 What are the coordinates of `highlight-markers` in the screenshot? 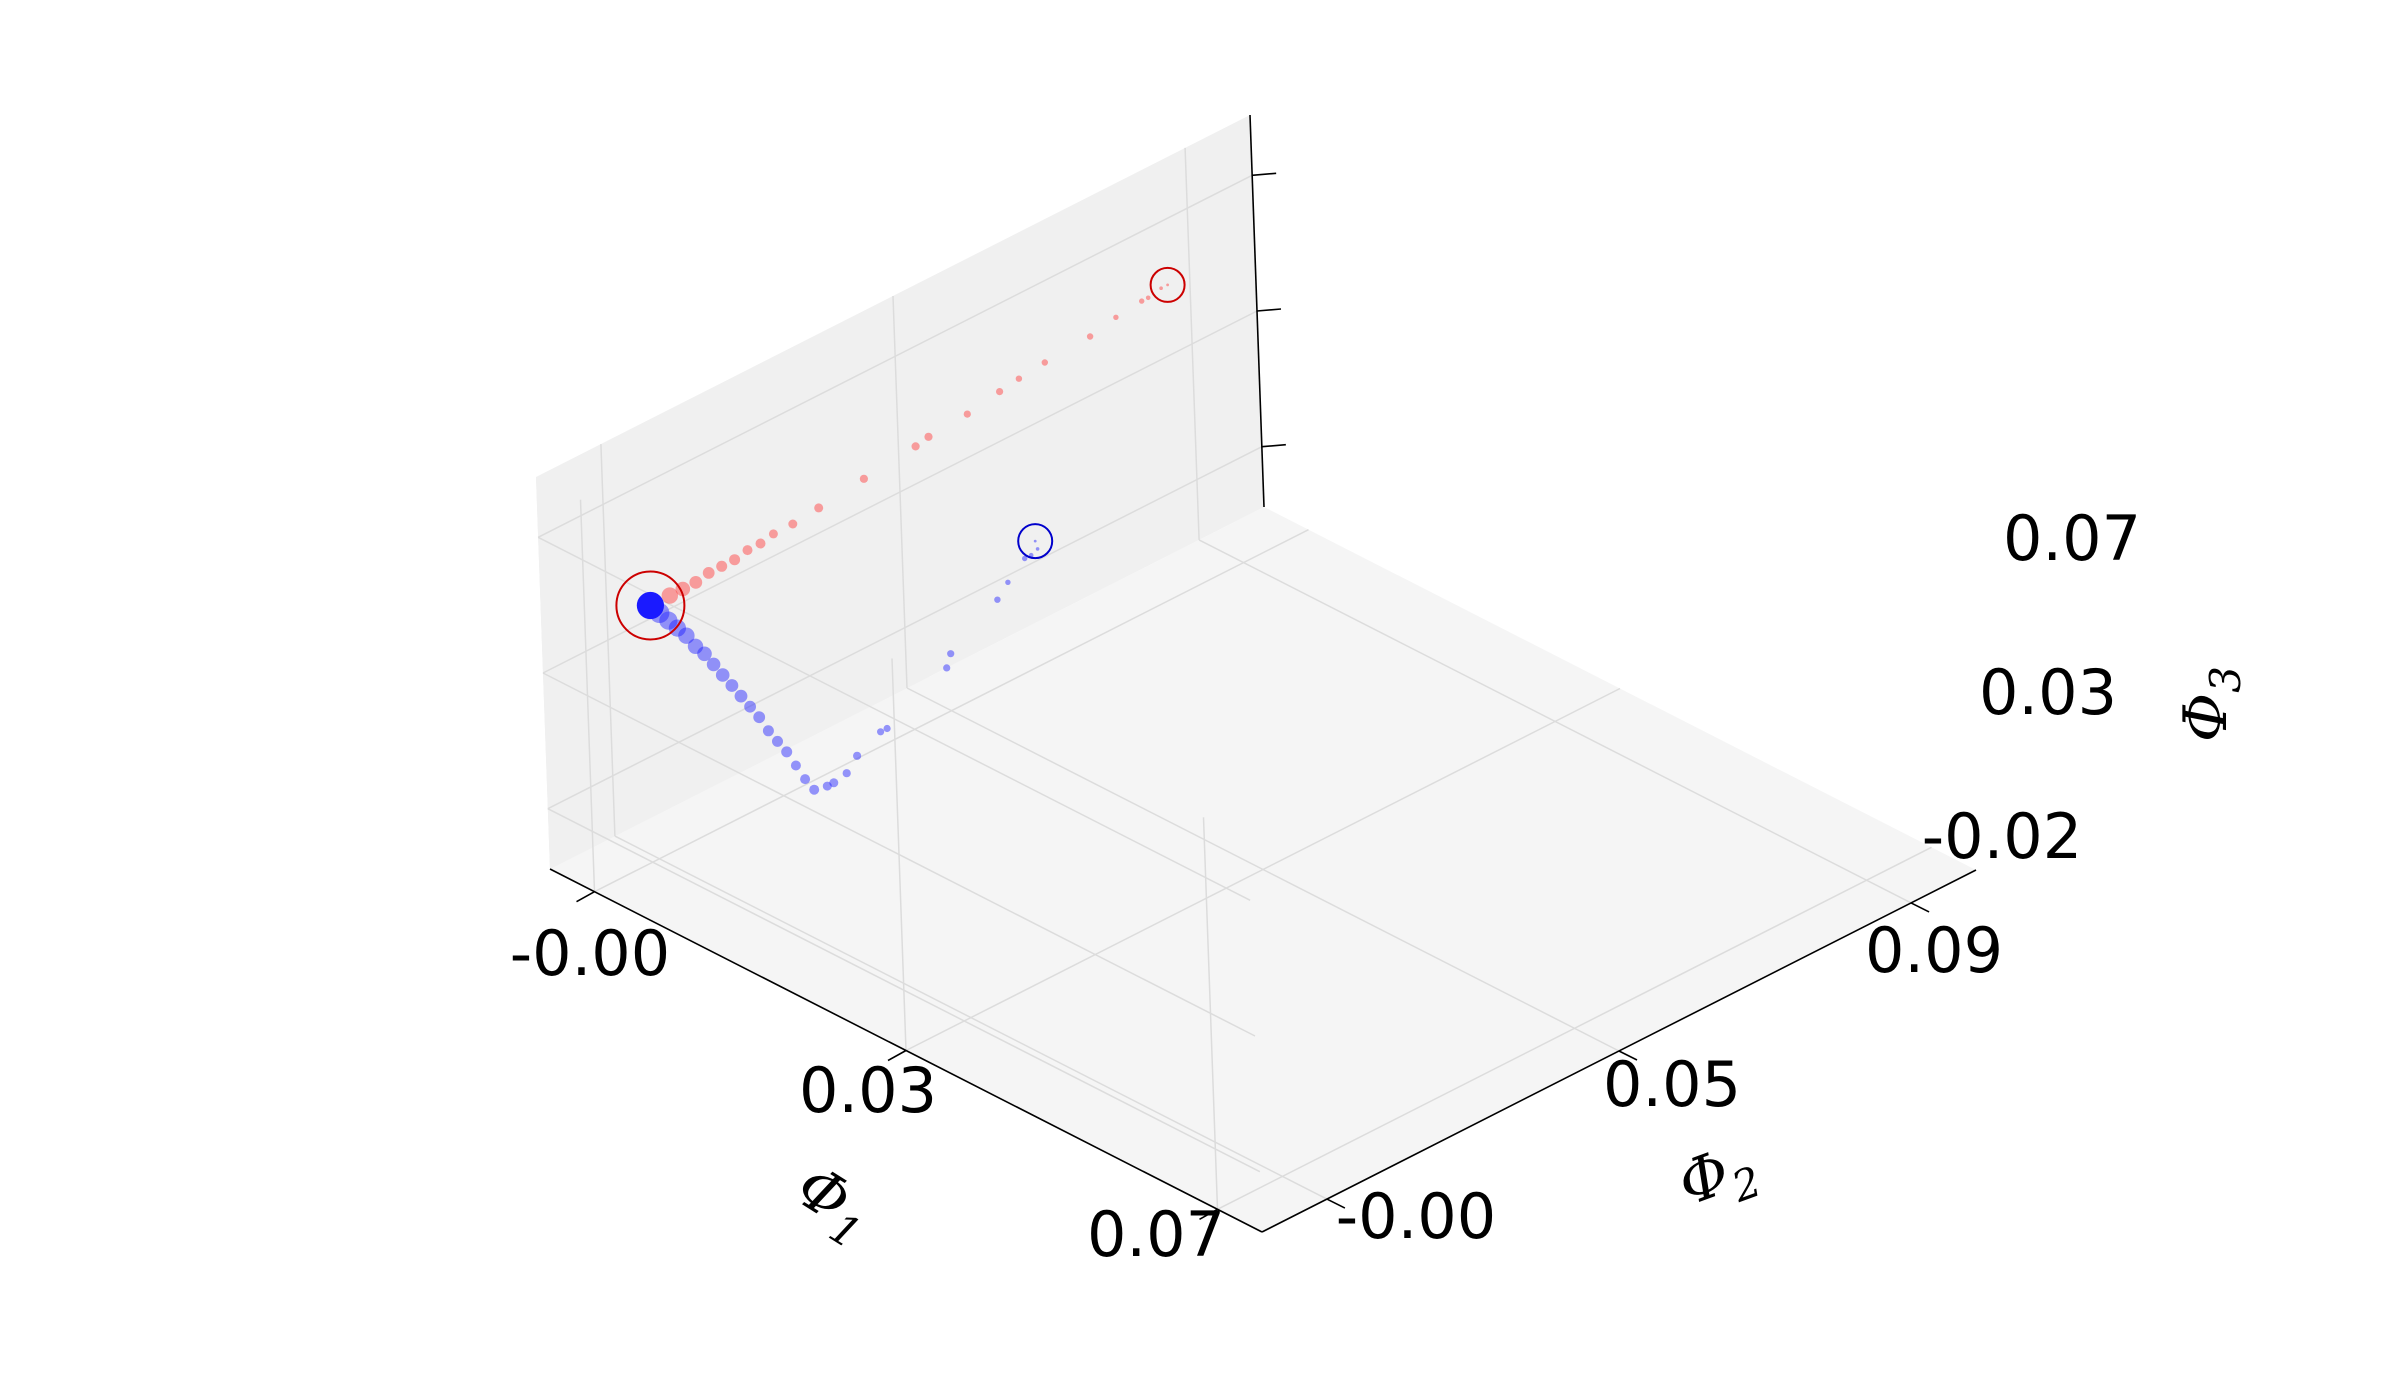 It's located at (900, 453).